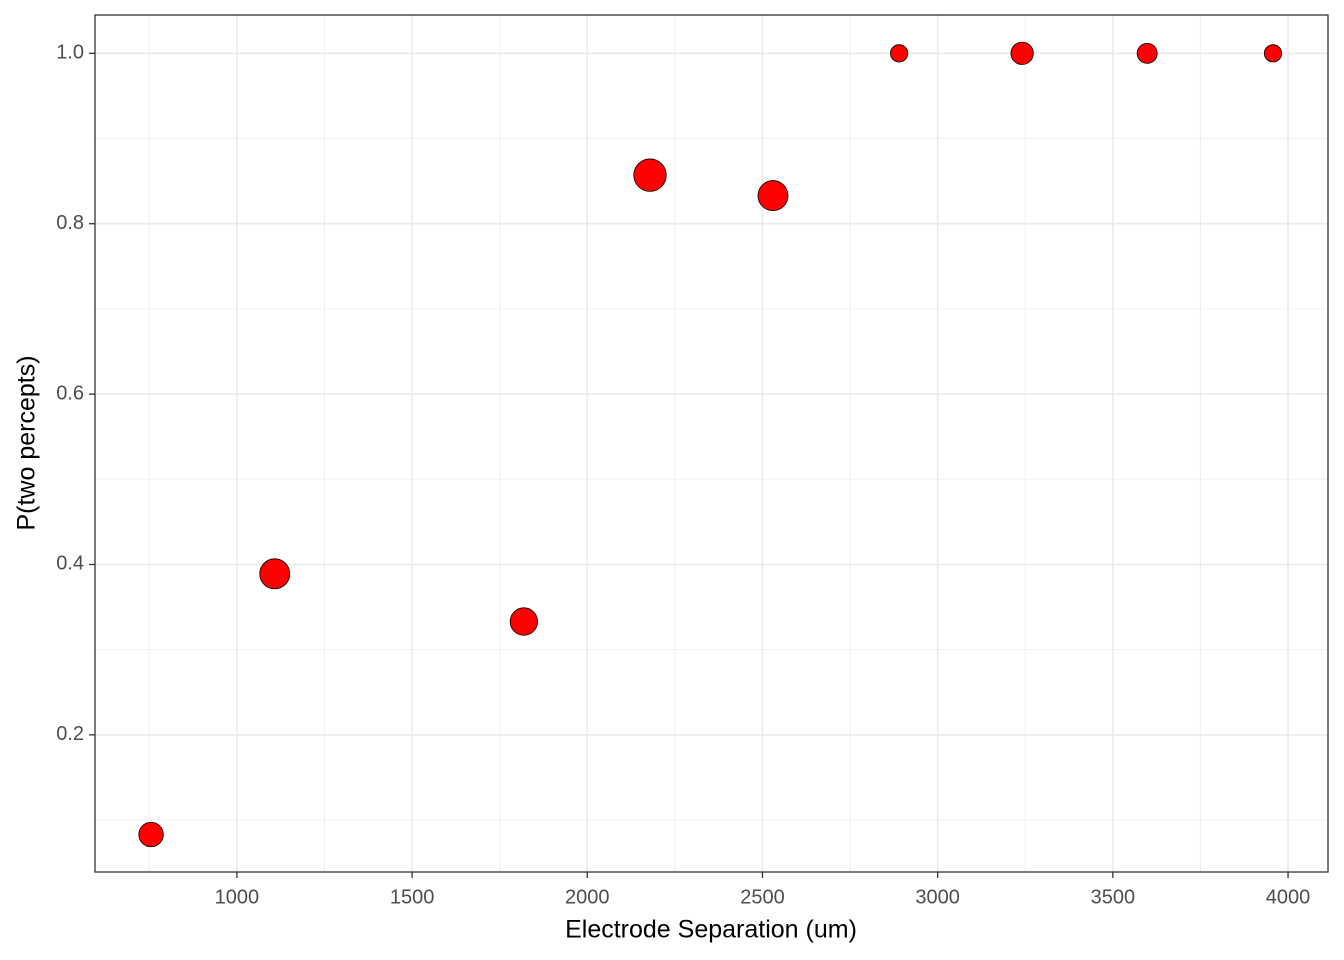 The height and width of the screenshot is (960, 1344). I want to click on y-tick-label: 0.2, so click(70, 734).